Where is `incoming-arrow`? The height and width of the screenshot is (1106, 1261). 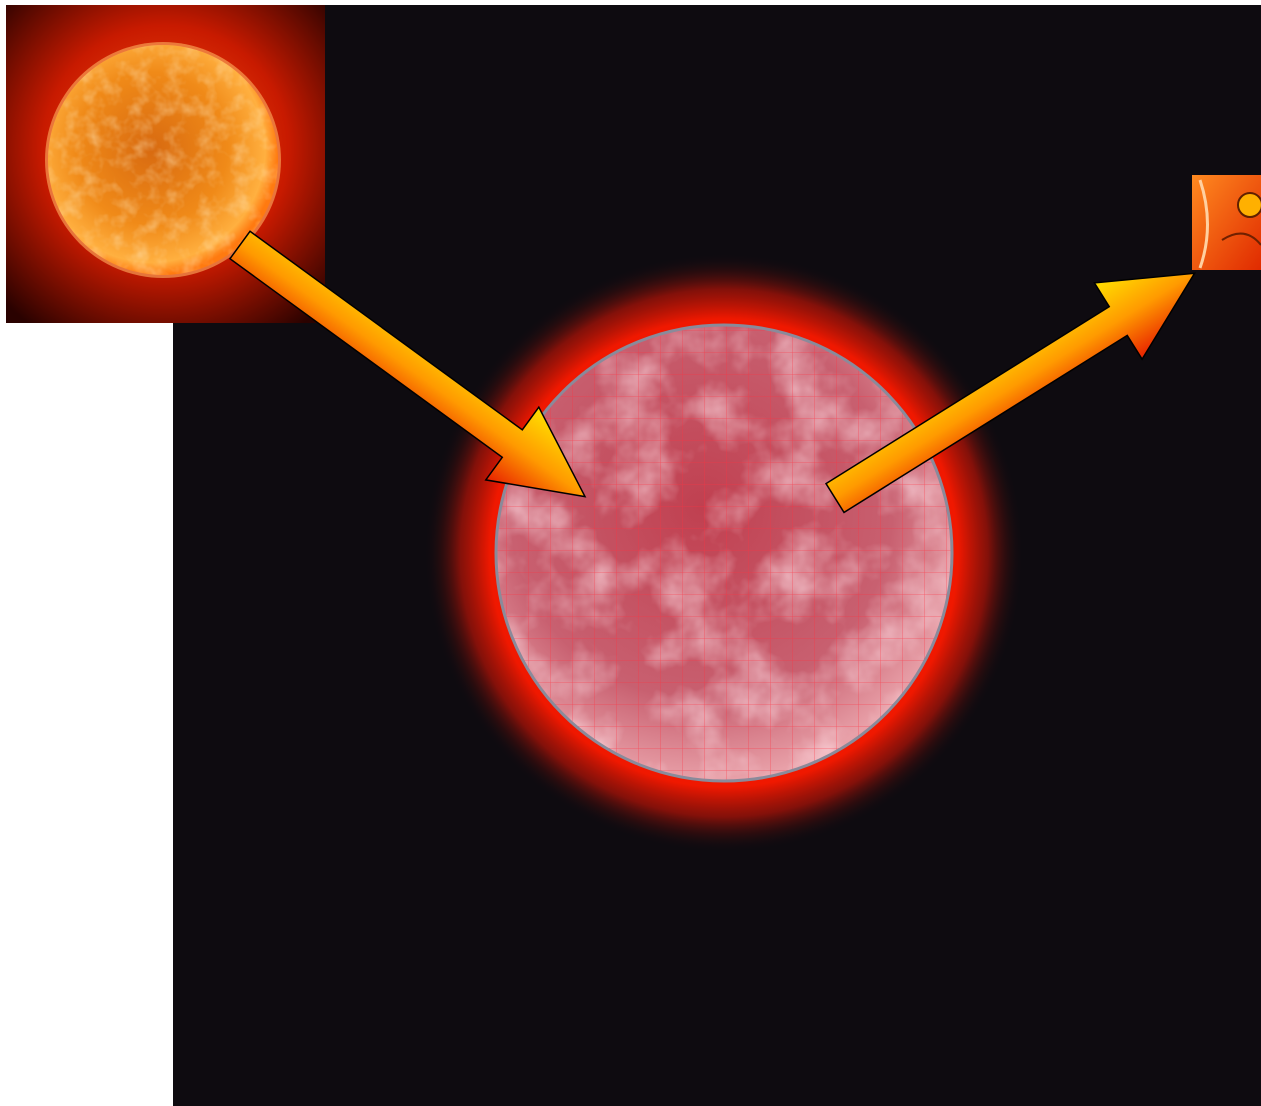 incoming-arrow is located at coordinates (407, 364).